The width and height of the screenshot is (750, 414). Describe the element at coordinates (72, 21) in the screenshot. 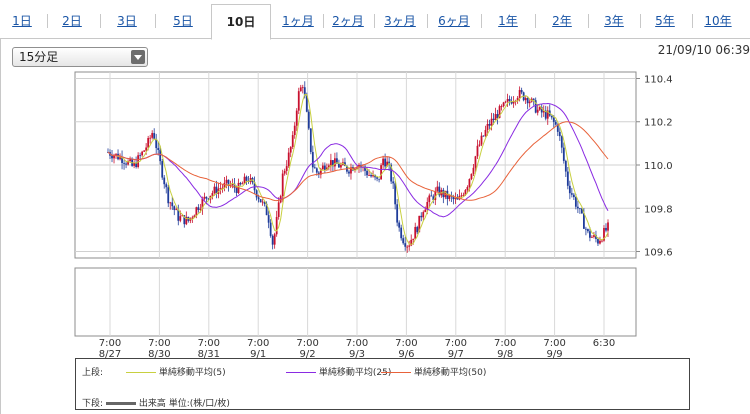

I see `tab-1: 2日` at that location.